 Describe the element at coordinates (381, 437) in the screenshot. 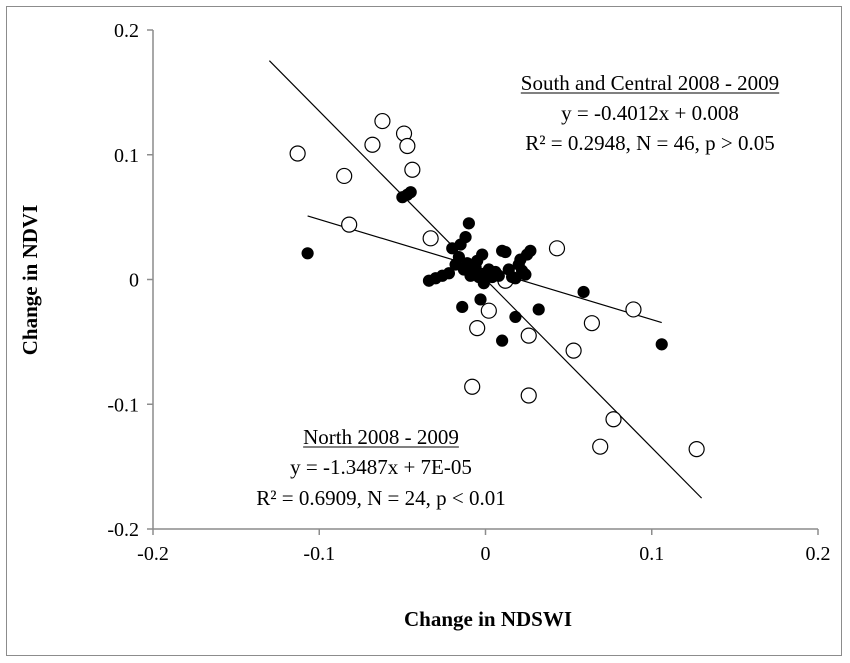

I see `north-annotation-title: North 2008 - 2009` at that location.